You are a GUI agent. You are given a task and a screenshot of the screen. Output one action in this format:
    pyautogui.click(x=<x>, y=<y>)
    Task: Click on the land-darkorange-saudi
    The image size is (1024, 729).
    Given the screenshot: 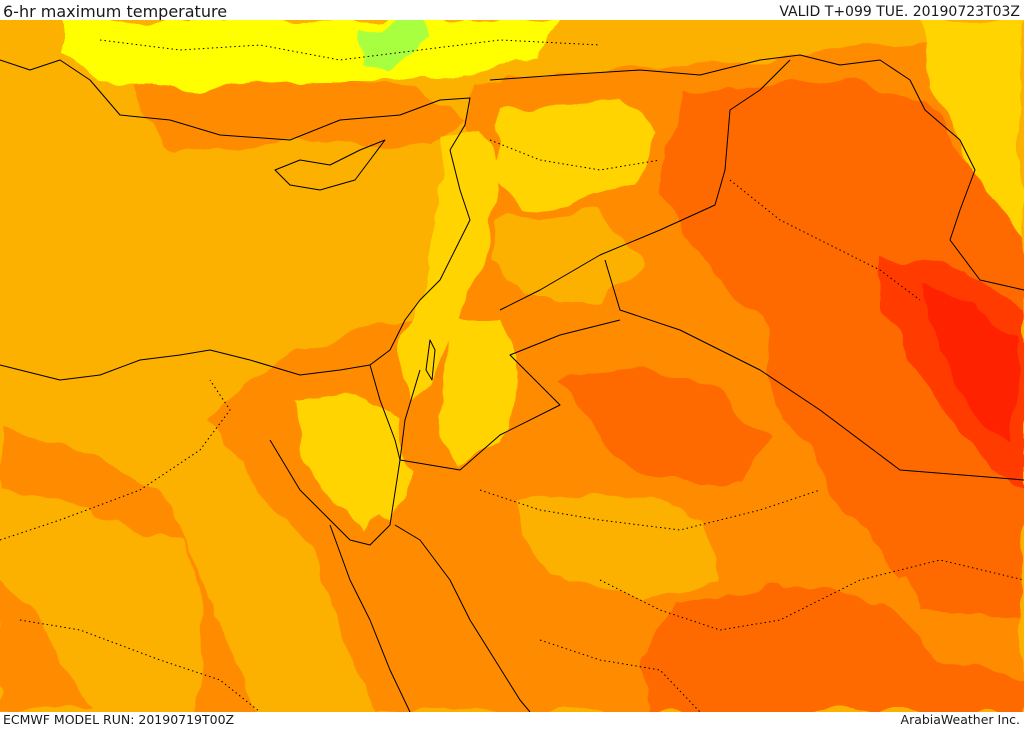 What is the action you would take?
    pyautogui.click(x=665, y=425)
    